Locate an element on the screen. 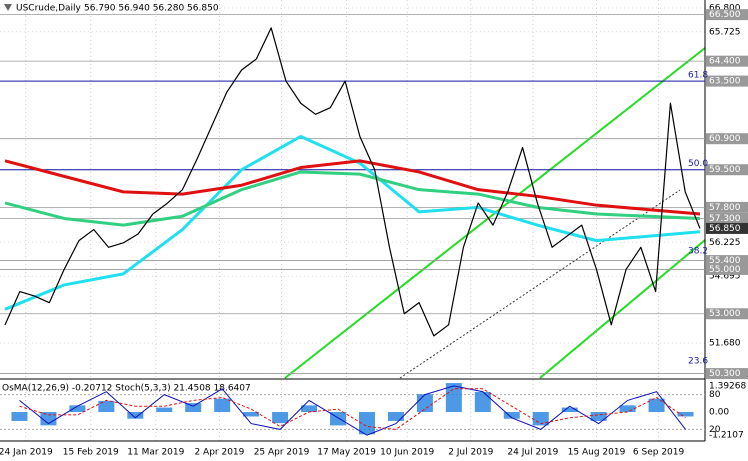 The image size is (748, 461). x-tick-label: 17 May 2019 is located at coordinates (346, 453).